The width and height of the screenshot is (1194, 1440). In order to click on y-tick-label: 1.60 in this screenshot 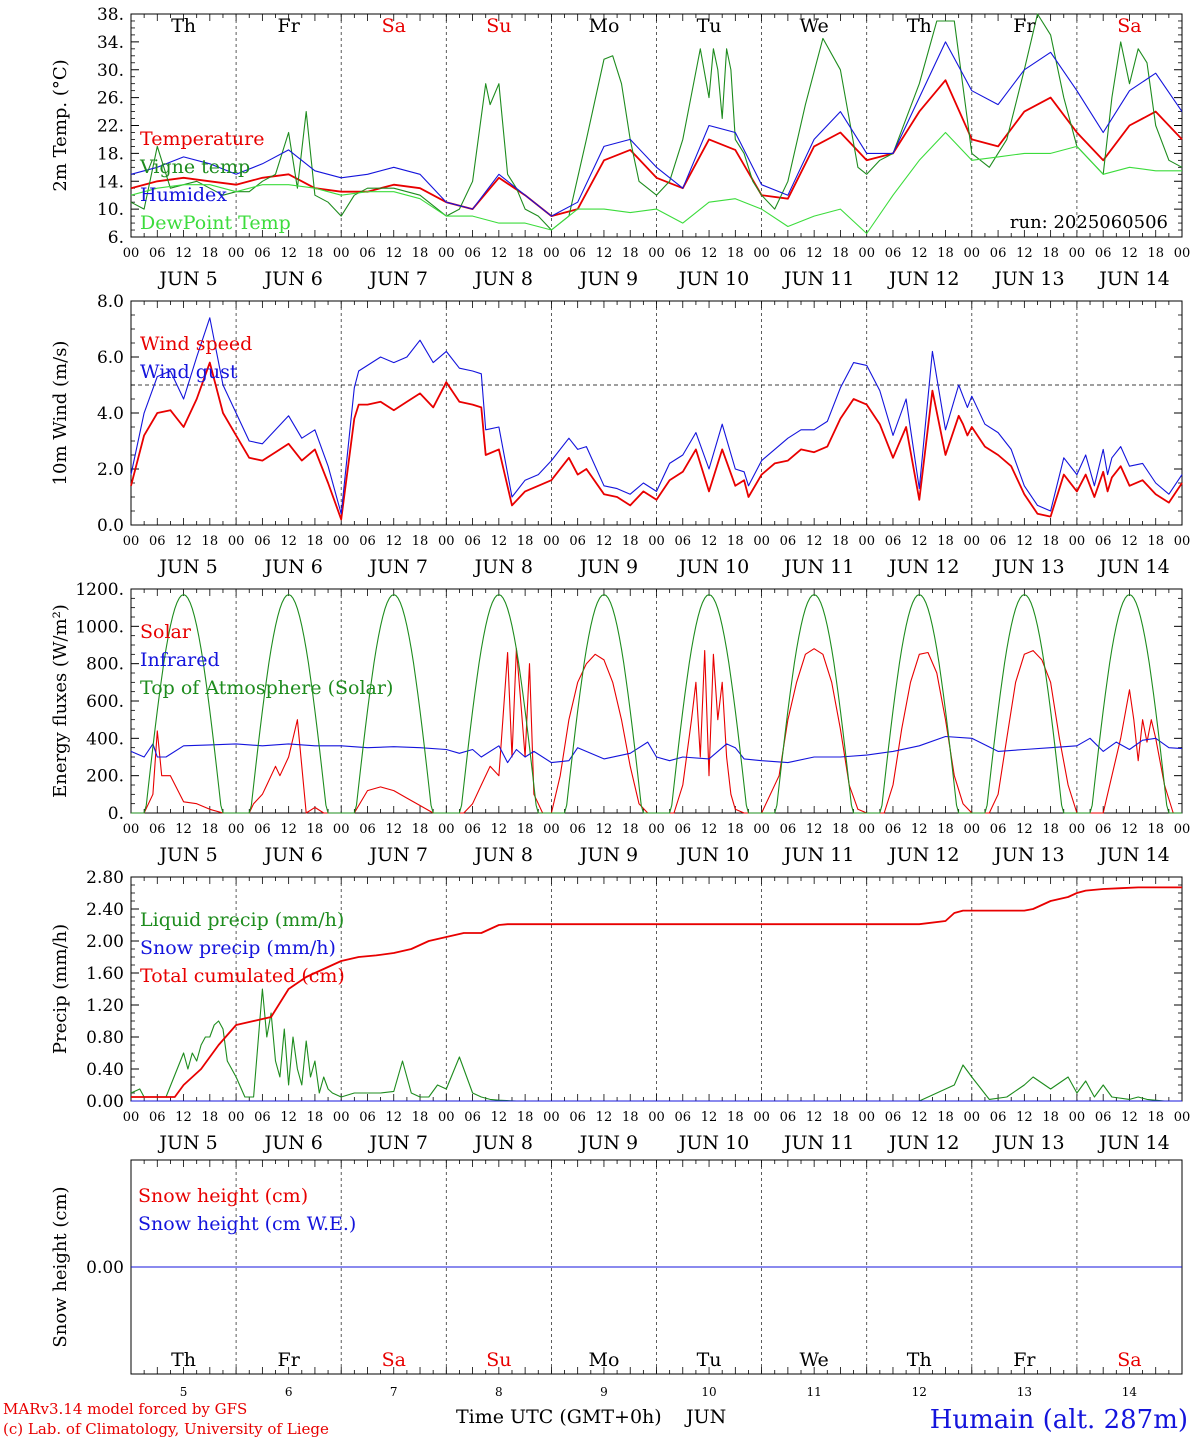, I will do `click(105, 974)`.